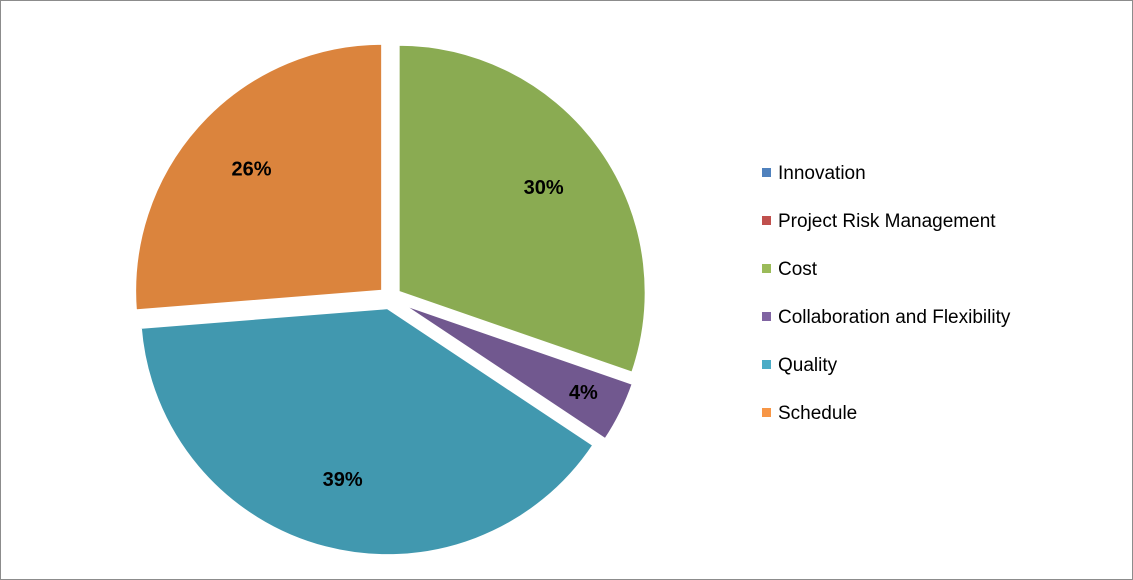 Image resolution: width=1133 pixels, height=580 pixels. I want to click on legend-label: Cost, so click(798, 269).